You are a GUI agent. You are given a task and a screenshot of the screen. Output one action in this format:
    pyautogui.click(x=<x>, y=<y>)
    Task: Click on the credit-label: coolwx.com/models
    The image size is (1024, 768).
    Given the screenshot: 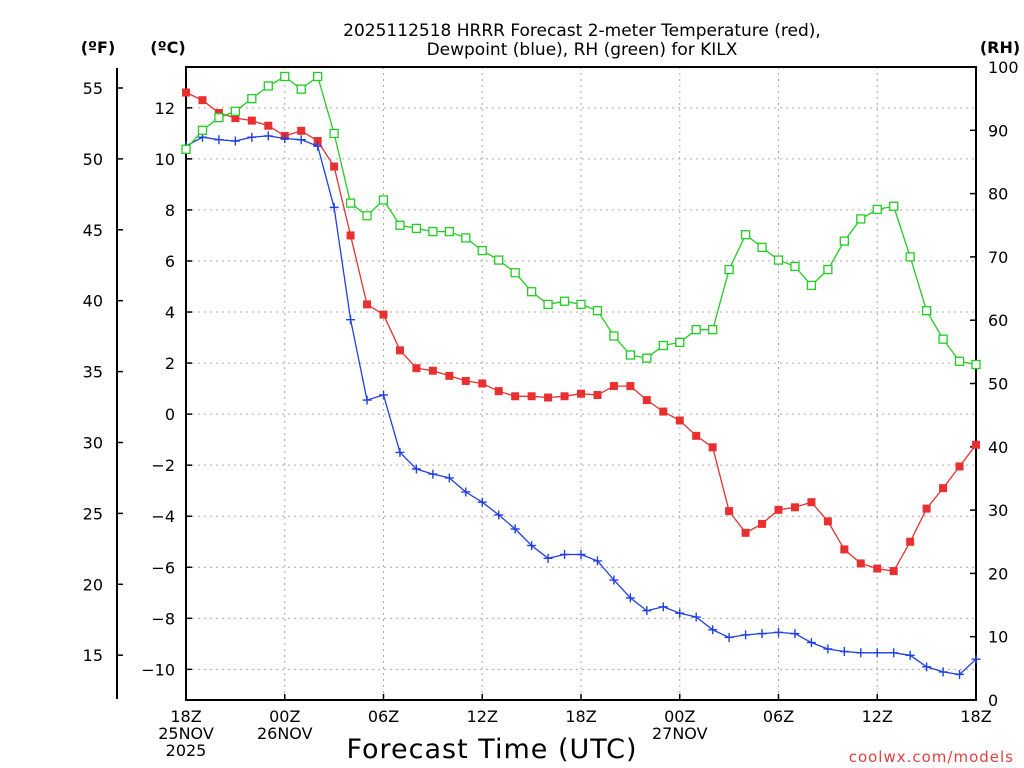 What is the action you would take?
    pyautogui.click(x=931, y=757)
    